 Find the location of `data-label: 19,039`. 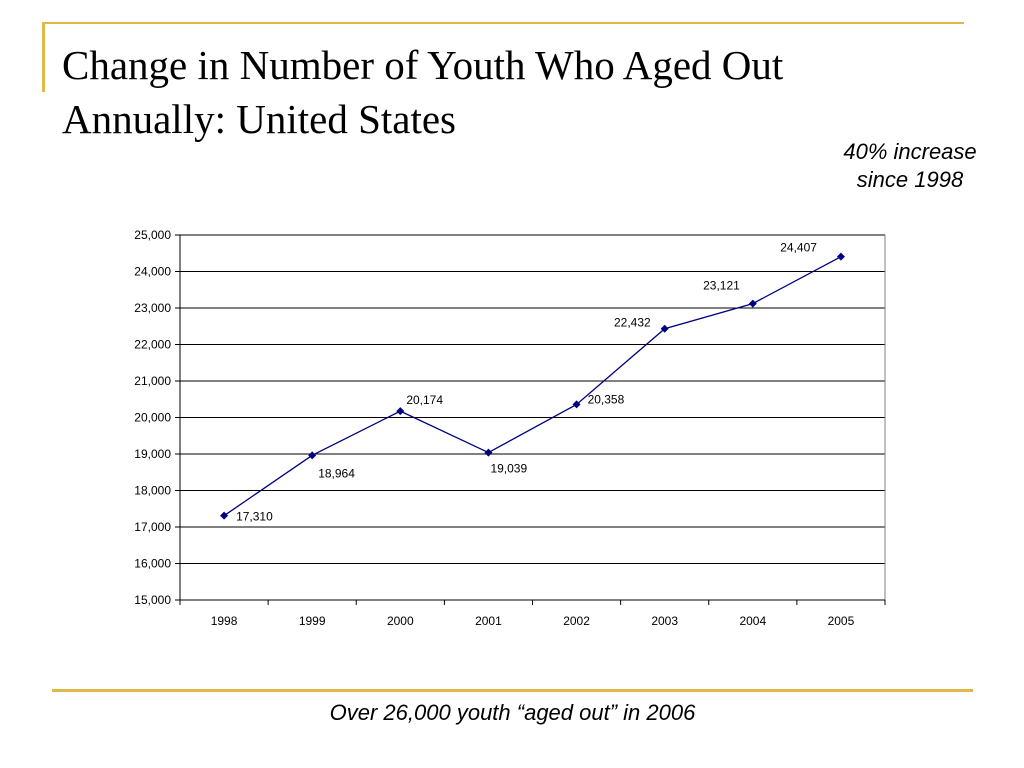

data-label: 19,039 is located at coordinates (508, 469).